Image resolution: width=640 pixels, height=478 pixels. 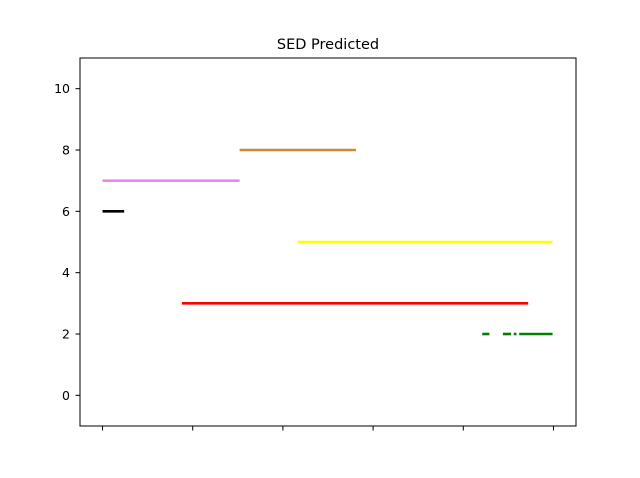 I want to click on y-tick-label-5: 10, so click(x=62, y=88).